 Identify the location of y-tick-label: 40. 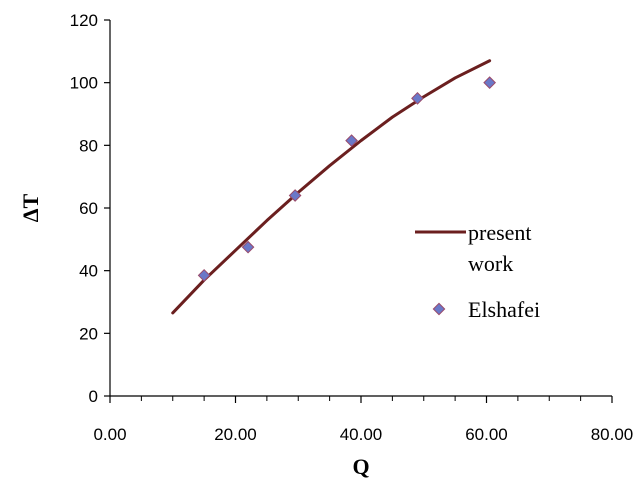
(88, 271).